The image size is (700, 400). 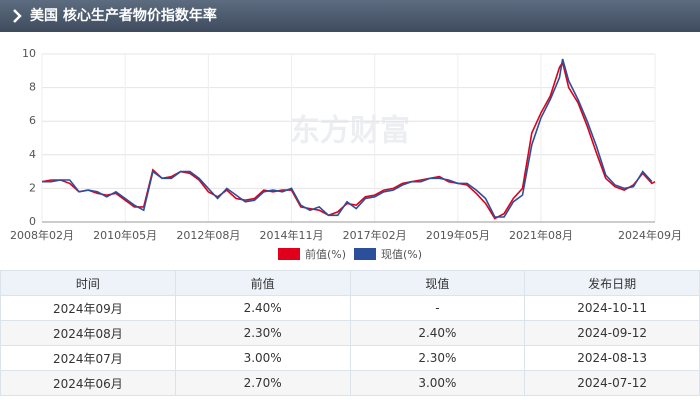 I want to click on header-title: 美国 核心生产者物价指数年率, so click(x=123, y=16).